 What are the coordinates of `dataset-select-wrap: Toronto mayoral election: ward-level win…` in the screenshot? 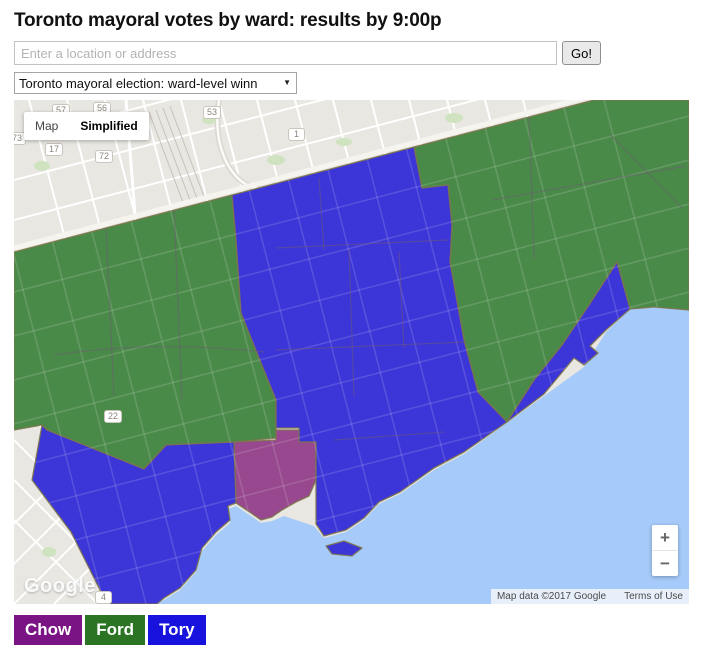 It's located at (155, 83).